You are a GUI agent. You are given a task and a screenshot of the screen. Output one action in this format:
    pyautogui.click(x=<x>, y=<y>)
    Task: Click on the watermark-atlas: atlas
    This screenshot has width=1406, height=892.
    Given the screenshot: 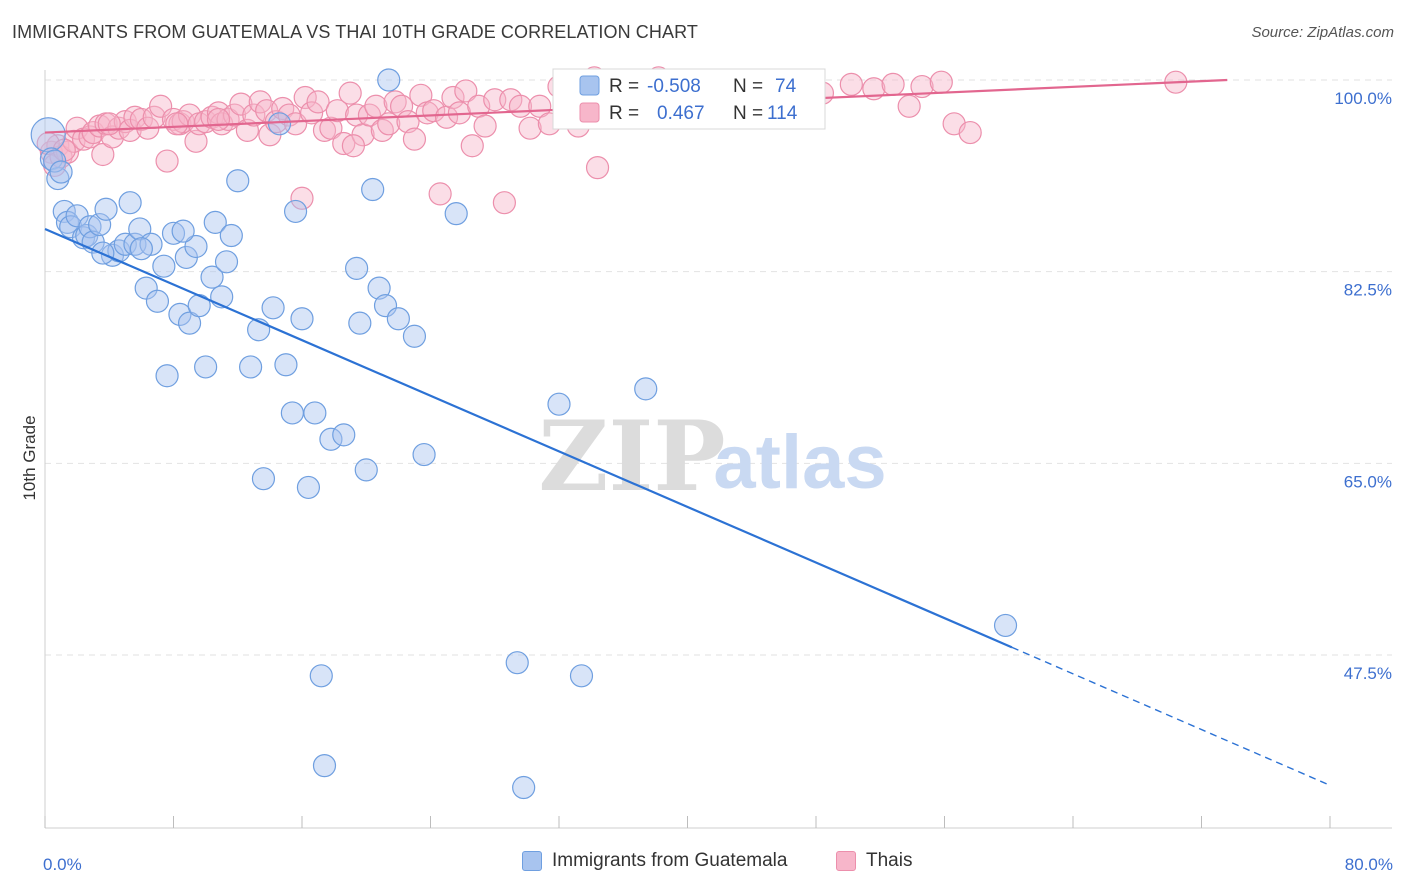 What is the action you would take?
    pyautogui.click(x=799, y=462)
    